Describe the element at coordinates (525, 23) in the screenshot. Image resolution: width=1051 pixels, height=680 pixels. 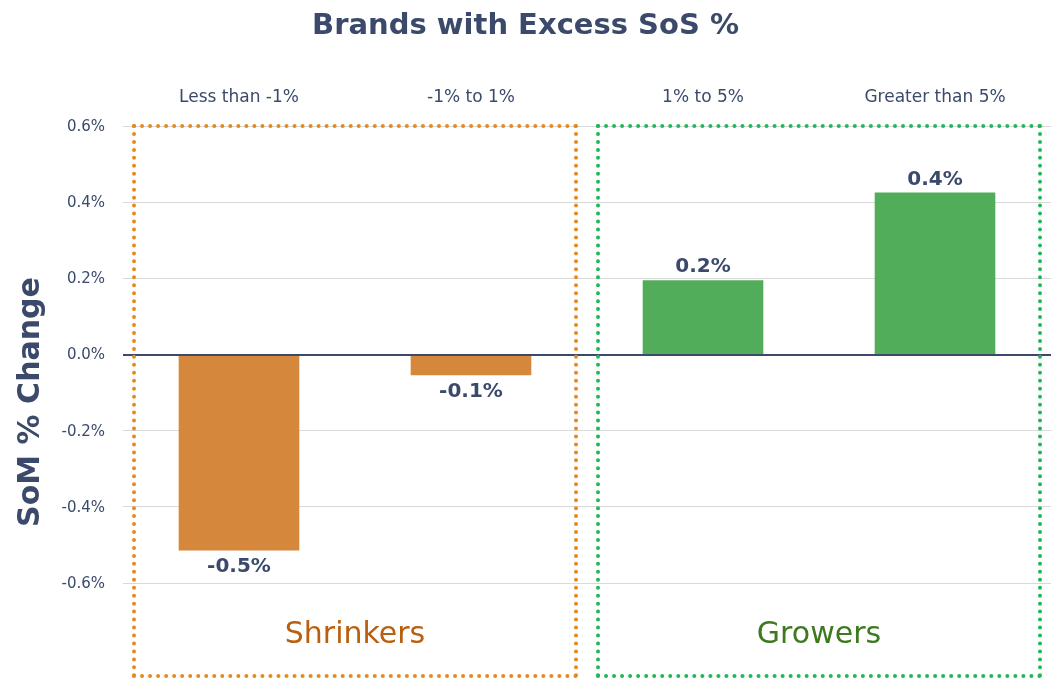
I see `chart-title: Brands with Excess SoS %` at that location.